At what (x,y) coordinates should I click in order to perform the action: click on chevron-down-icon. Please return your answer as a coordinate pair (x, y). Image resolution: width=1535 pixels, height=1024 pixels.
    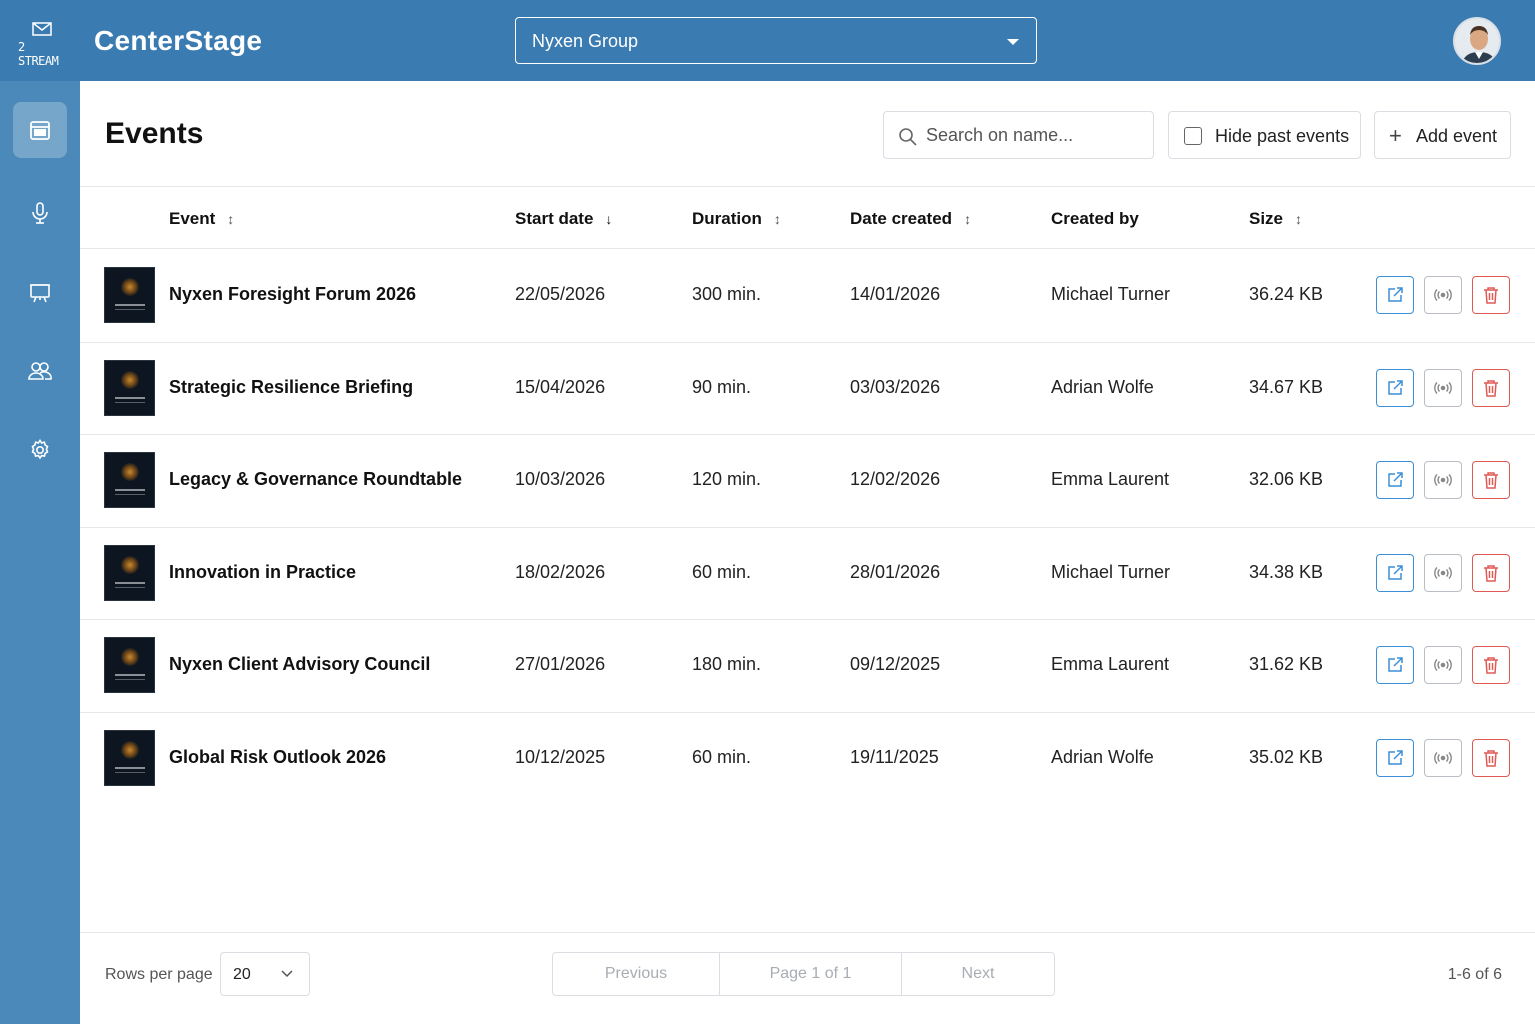
    Looking at the image, I should click on (287, 974).